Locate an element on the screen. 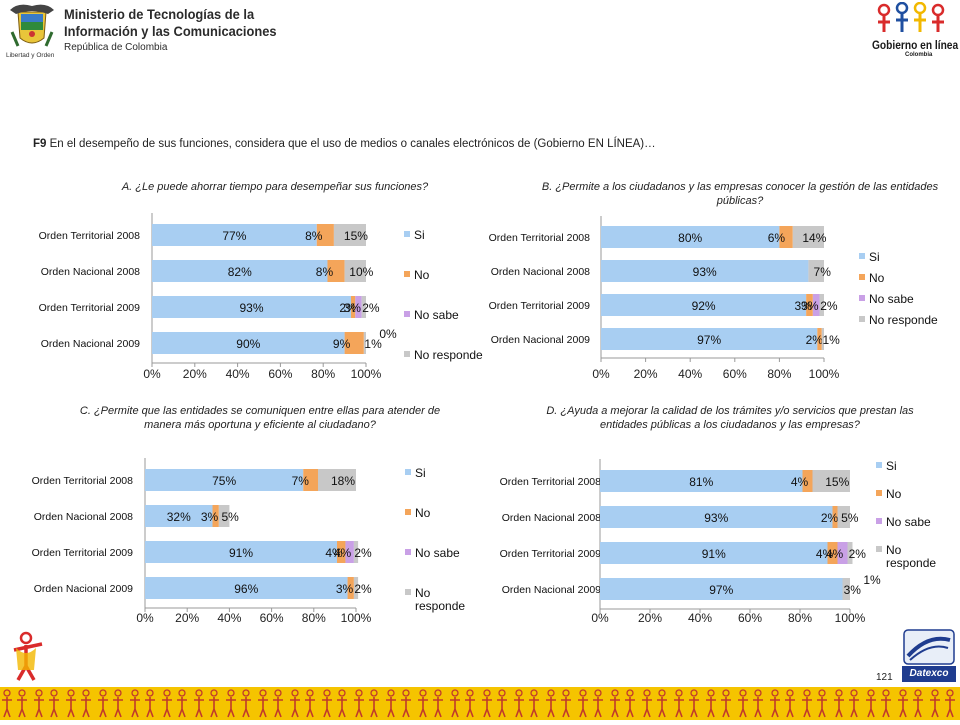  data-label: 92% is located at coordinates (704, 306).